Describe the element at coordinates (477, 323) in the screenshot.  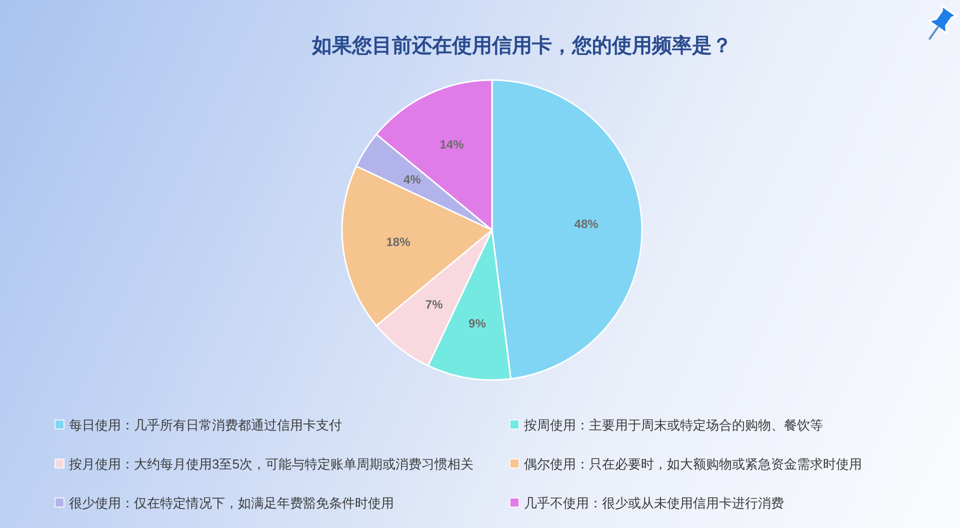
I see `data-label: 9%` at that location.